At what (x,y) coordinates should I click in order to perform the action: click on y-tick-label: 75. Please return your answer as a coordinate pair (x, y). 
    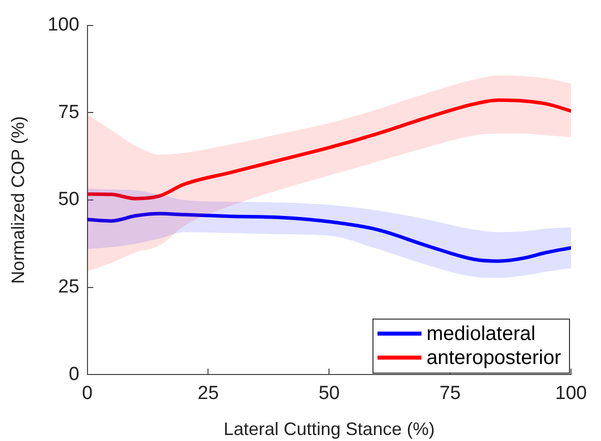
    Looking at the image, I should click on (69, 112).